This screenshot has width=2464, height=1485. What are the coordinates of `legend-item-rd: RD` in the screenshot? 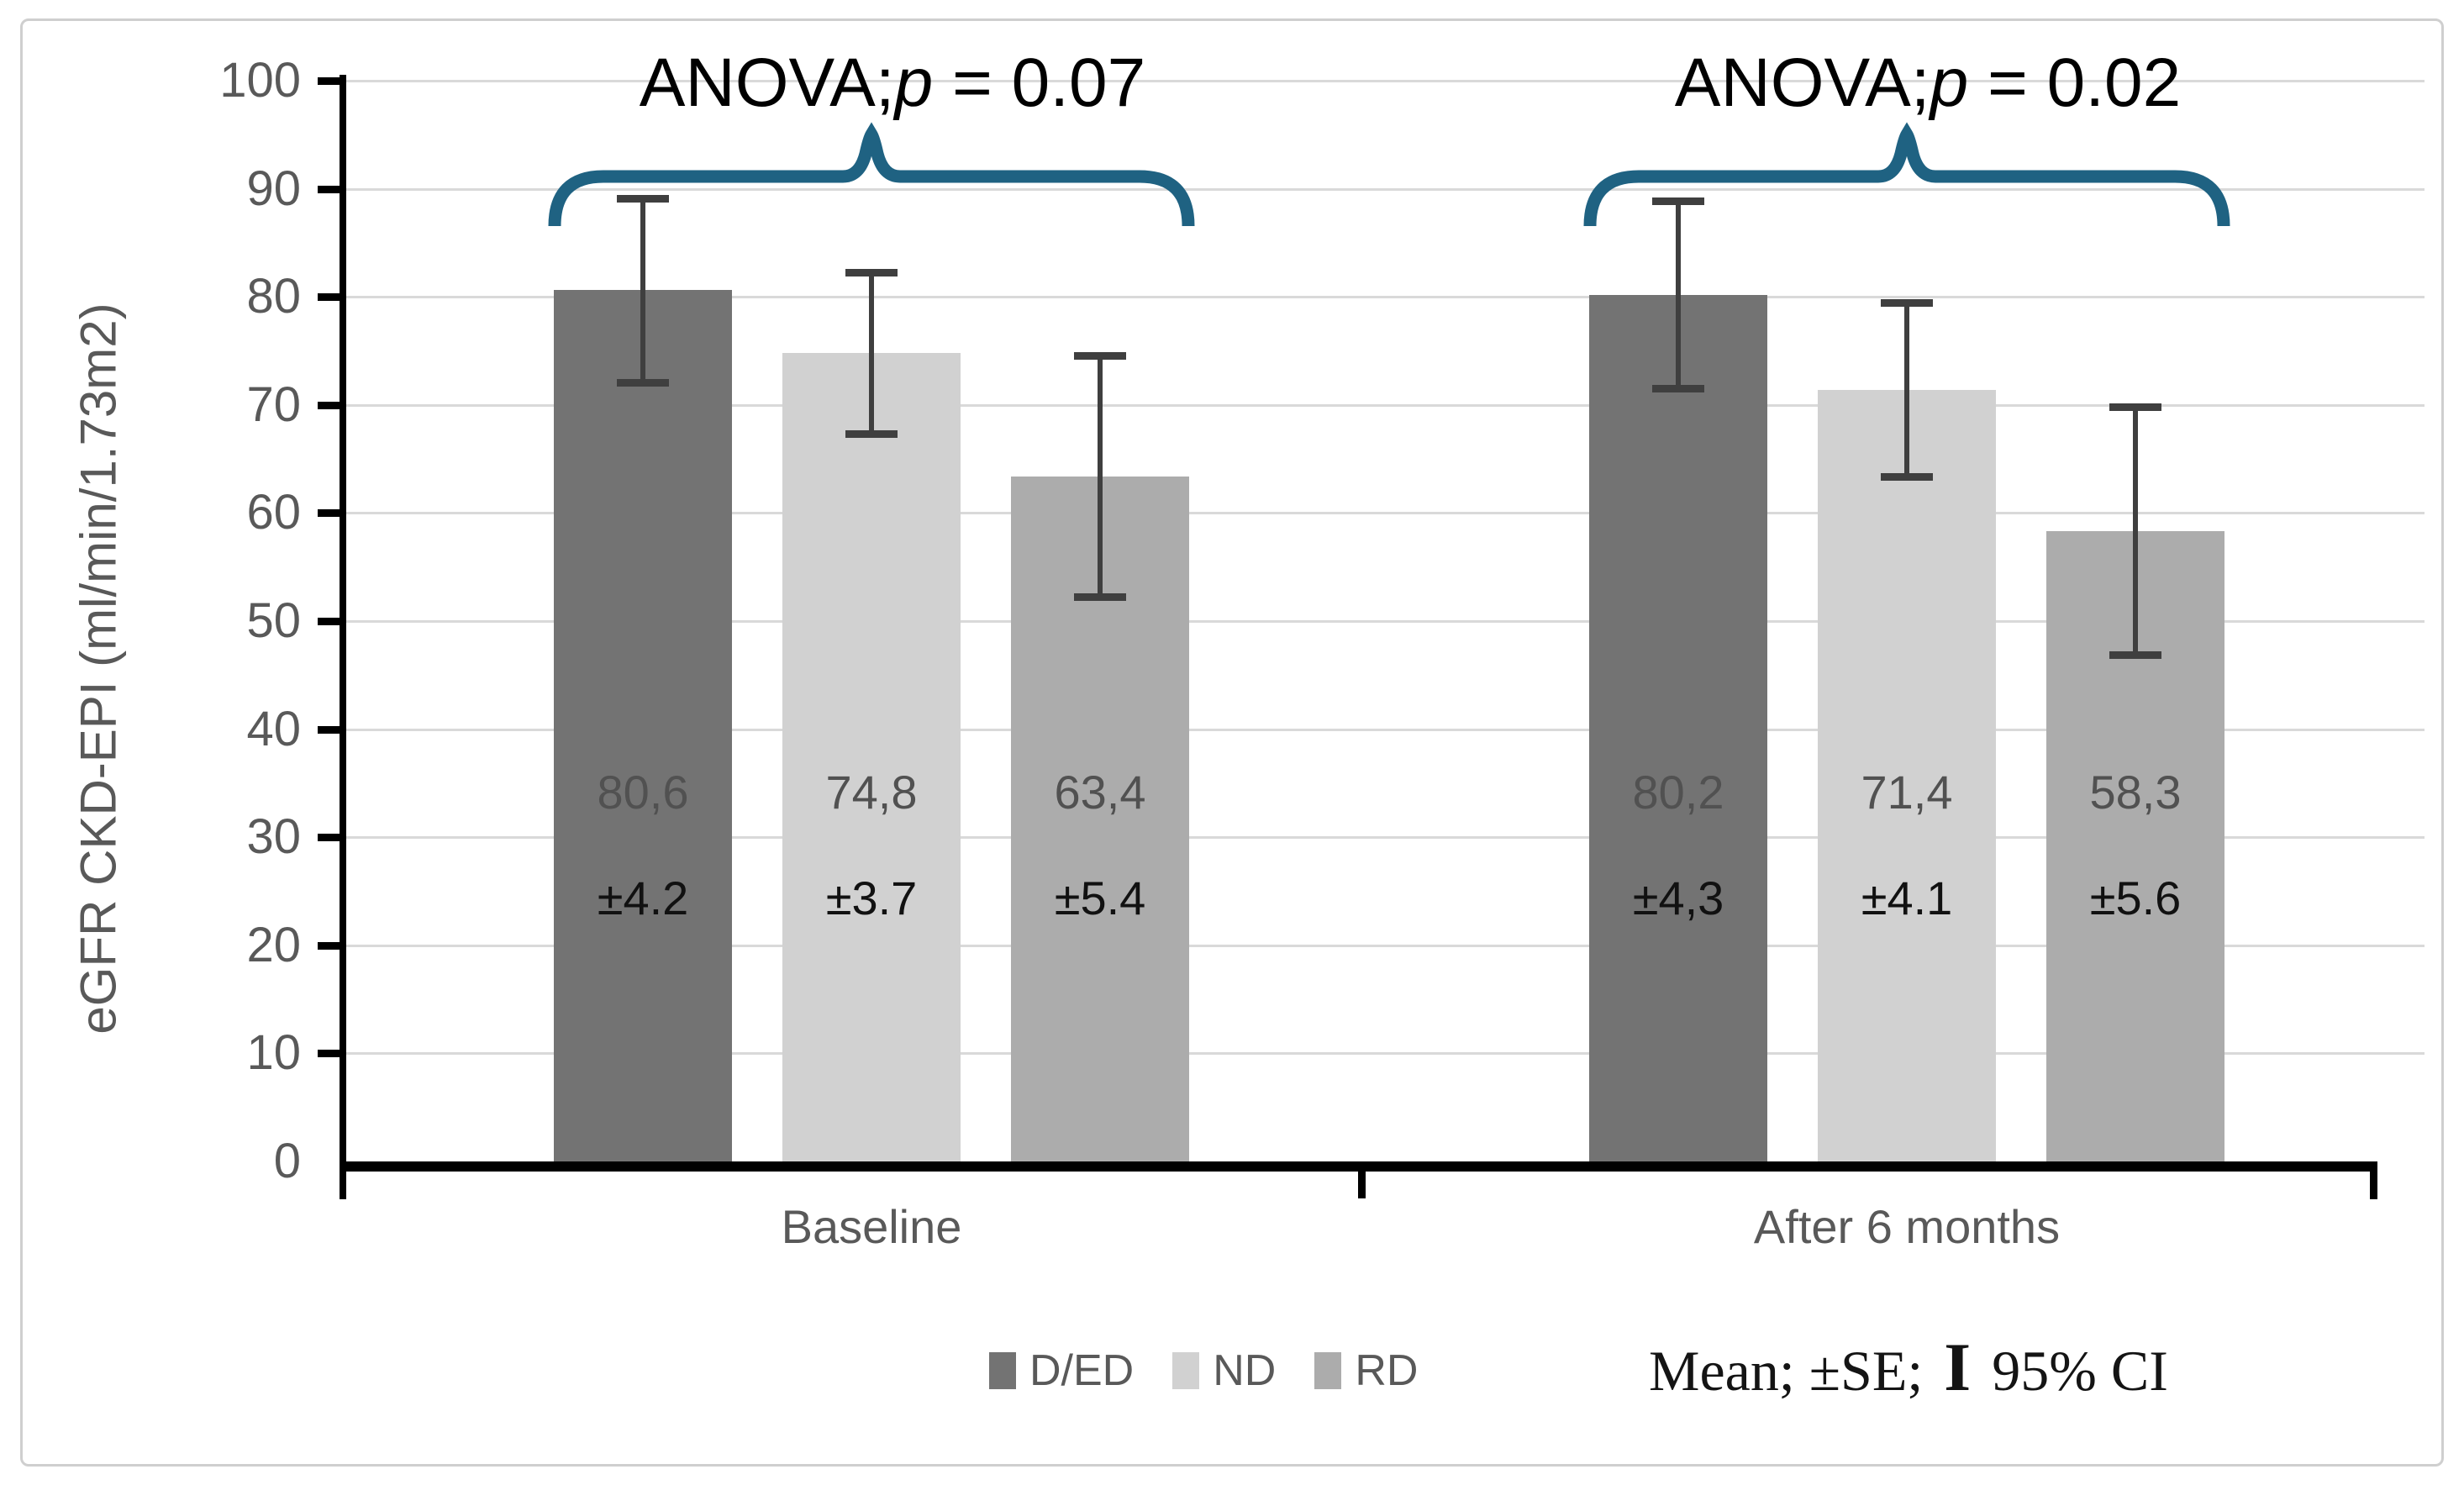 It's located at (1366, 1370).